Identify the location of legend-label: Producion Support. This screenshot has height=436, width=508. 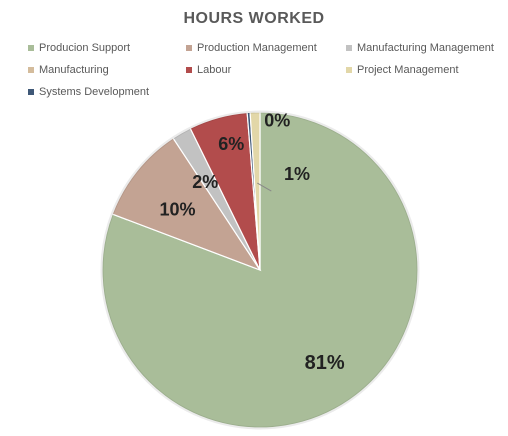
(85, 48).